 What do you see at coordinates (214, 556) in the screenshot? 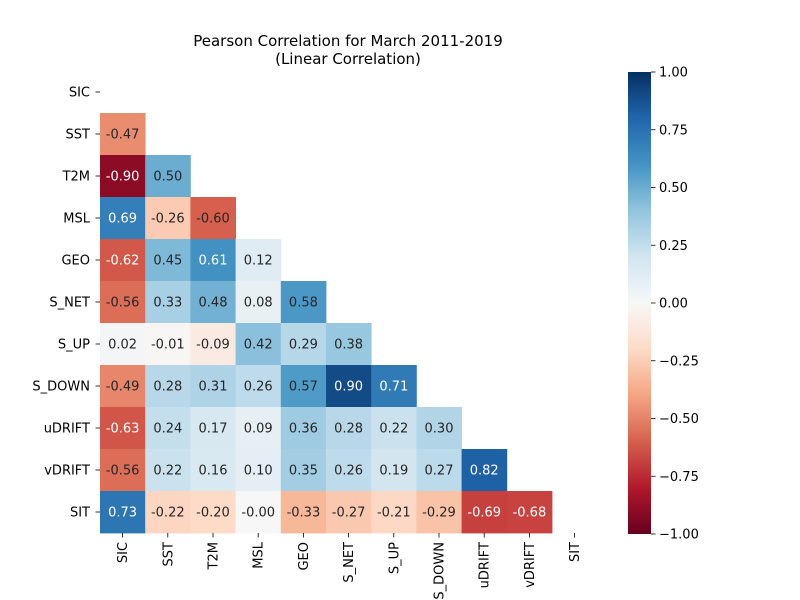
I see `x-tick-label: T2M` at bounding box center [214, 556].